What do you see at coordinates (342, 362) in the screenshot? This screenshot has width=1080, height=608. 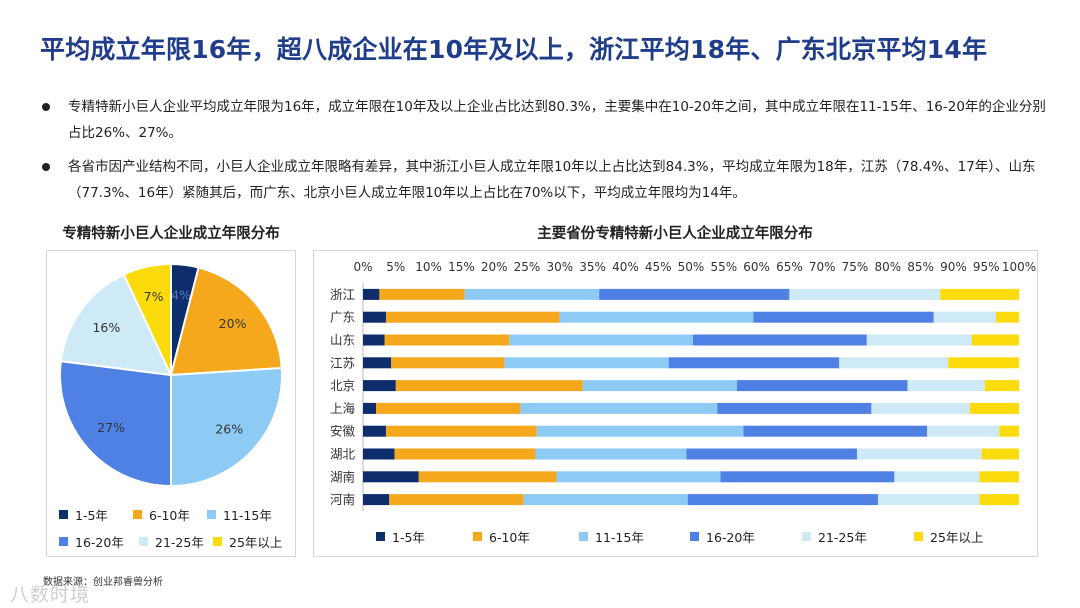 I see `y-tick-label: 江苏` at bounding box center [342, 362].